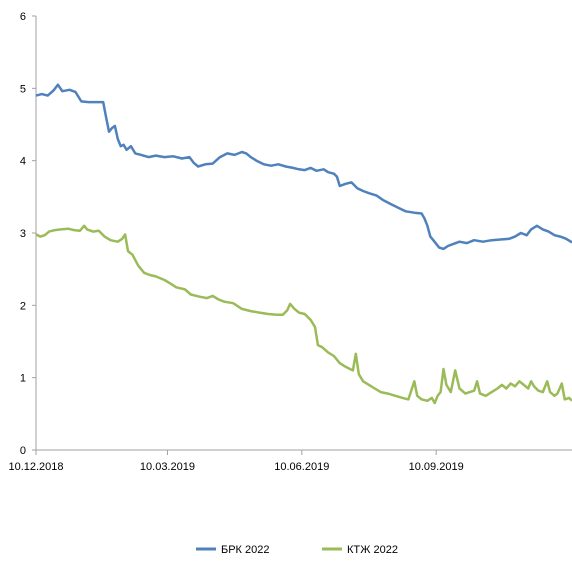  I want to click on x-tick-label: 10.09.2019, so click(436, 467).